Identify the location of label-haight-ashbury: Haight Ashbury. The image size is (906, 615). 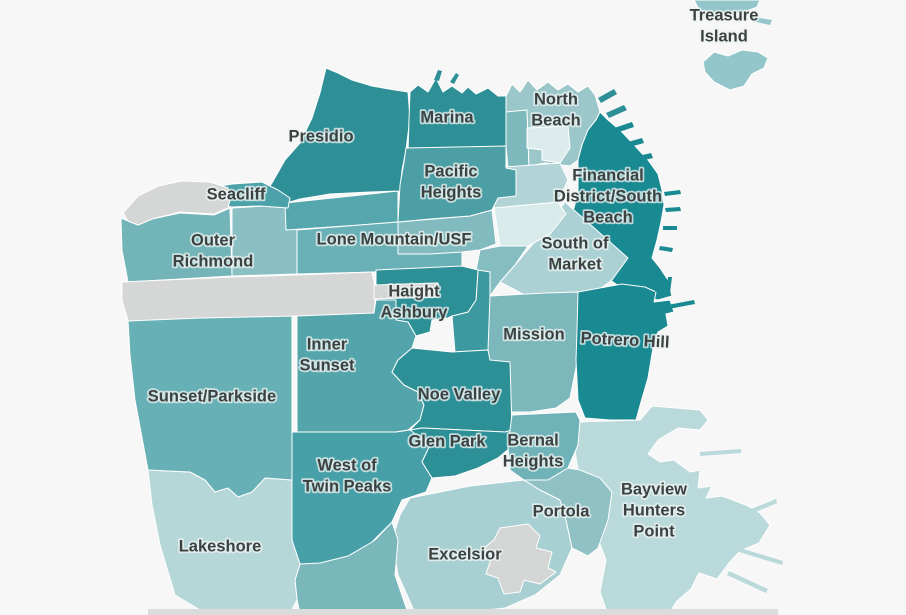
(415, 301).